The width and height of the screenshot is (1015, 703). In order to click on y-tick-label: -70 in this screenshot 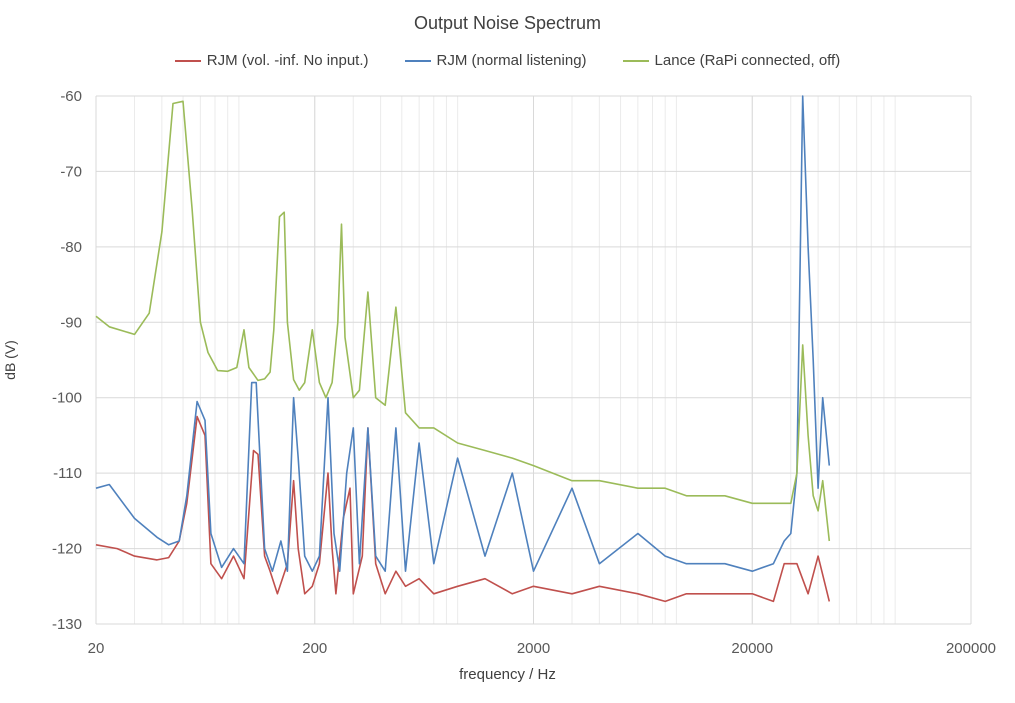, I will do `click(71, 171)`.